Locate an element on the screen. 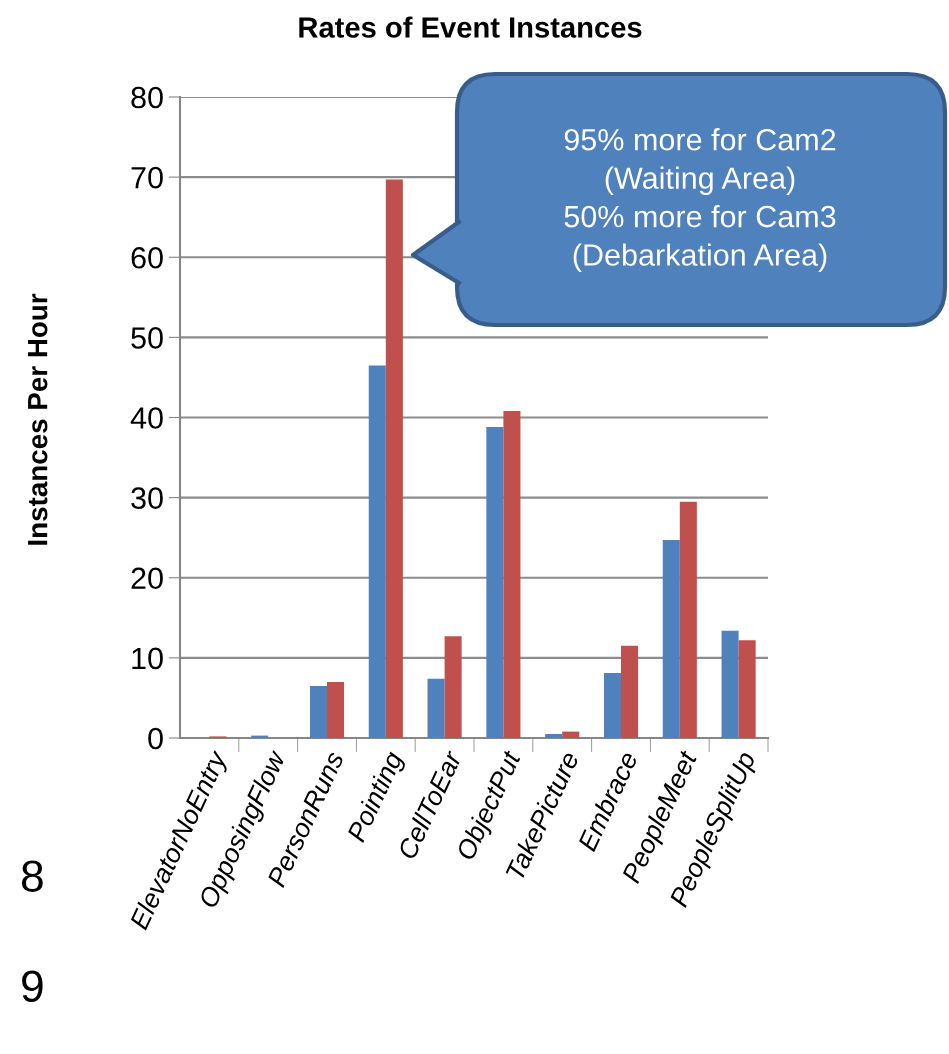 The width and height of the screenshot is (949, 1054). y-tick-label: 40 is located at coordinates (146, 418).